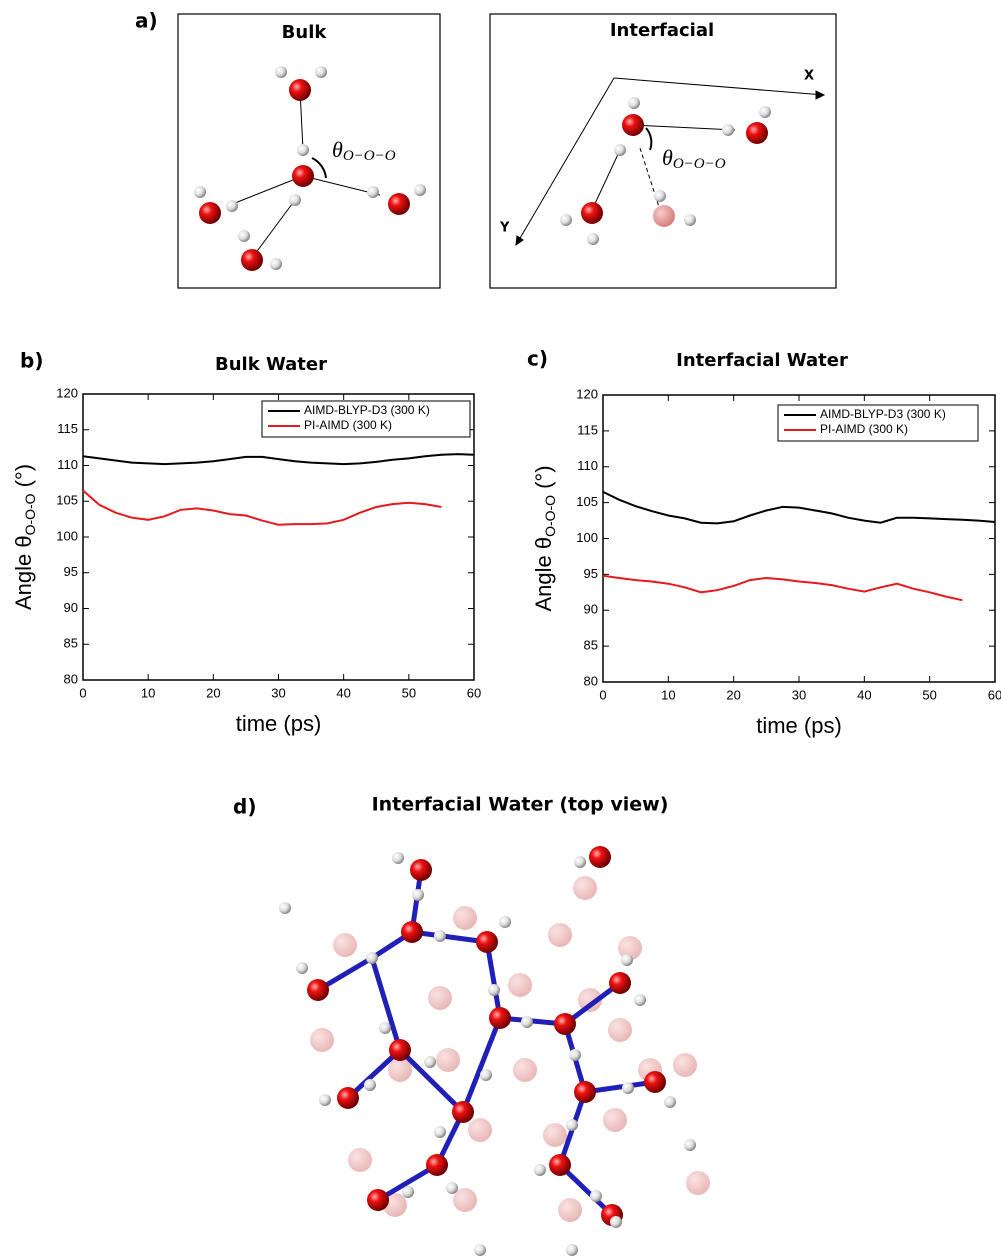 The width and height of the screenshot is (1001, 1260). I want to click on axis-x-label: X, so click(809, 76).